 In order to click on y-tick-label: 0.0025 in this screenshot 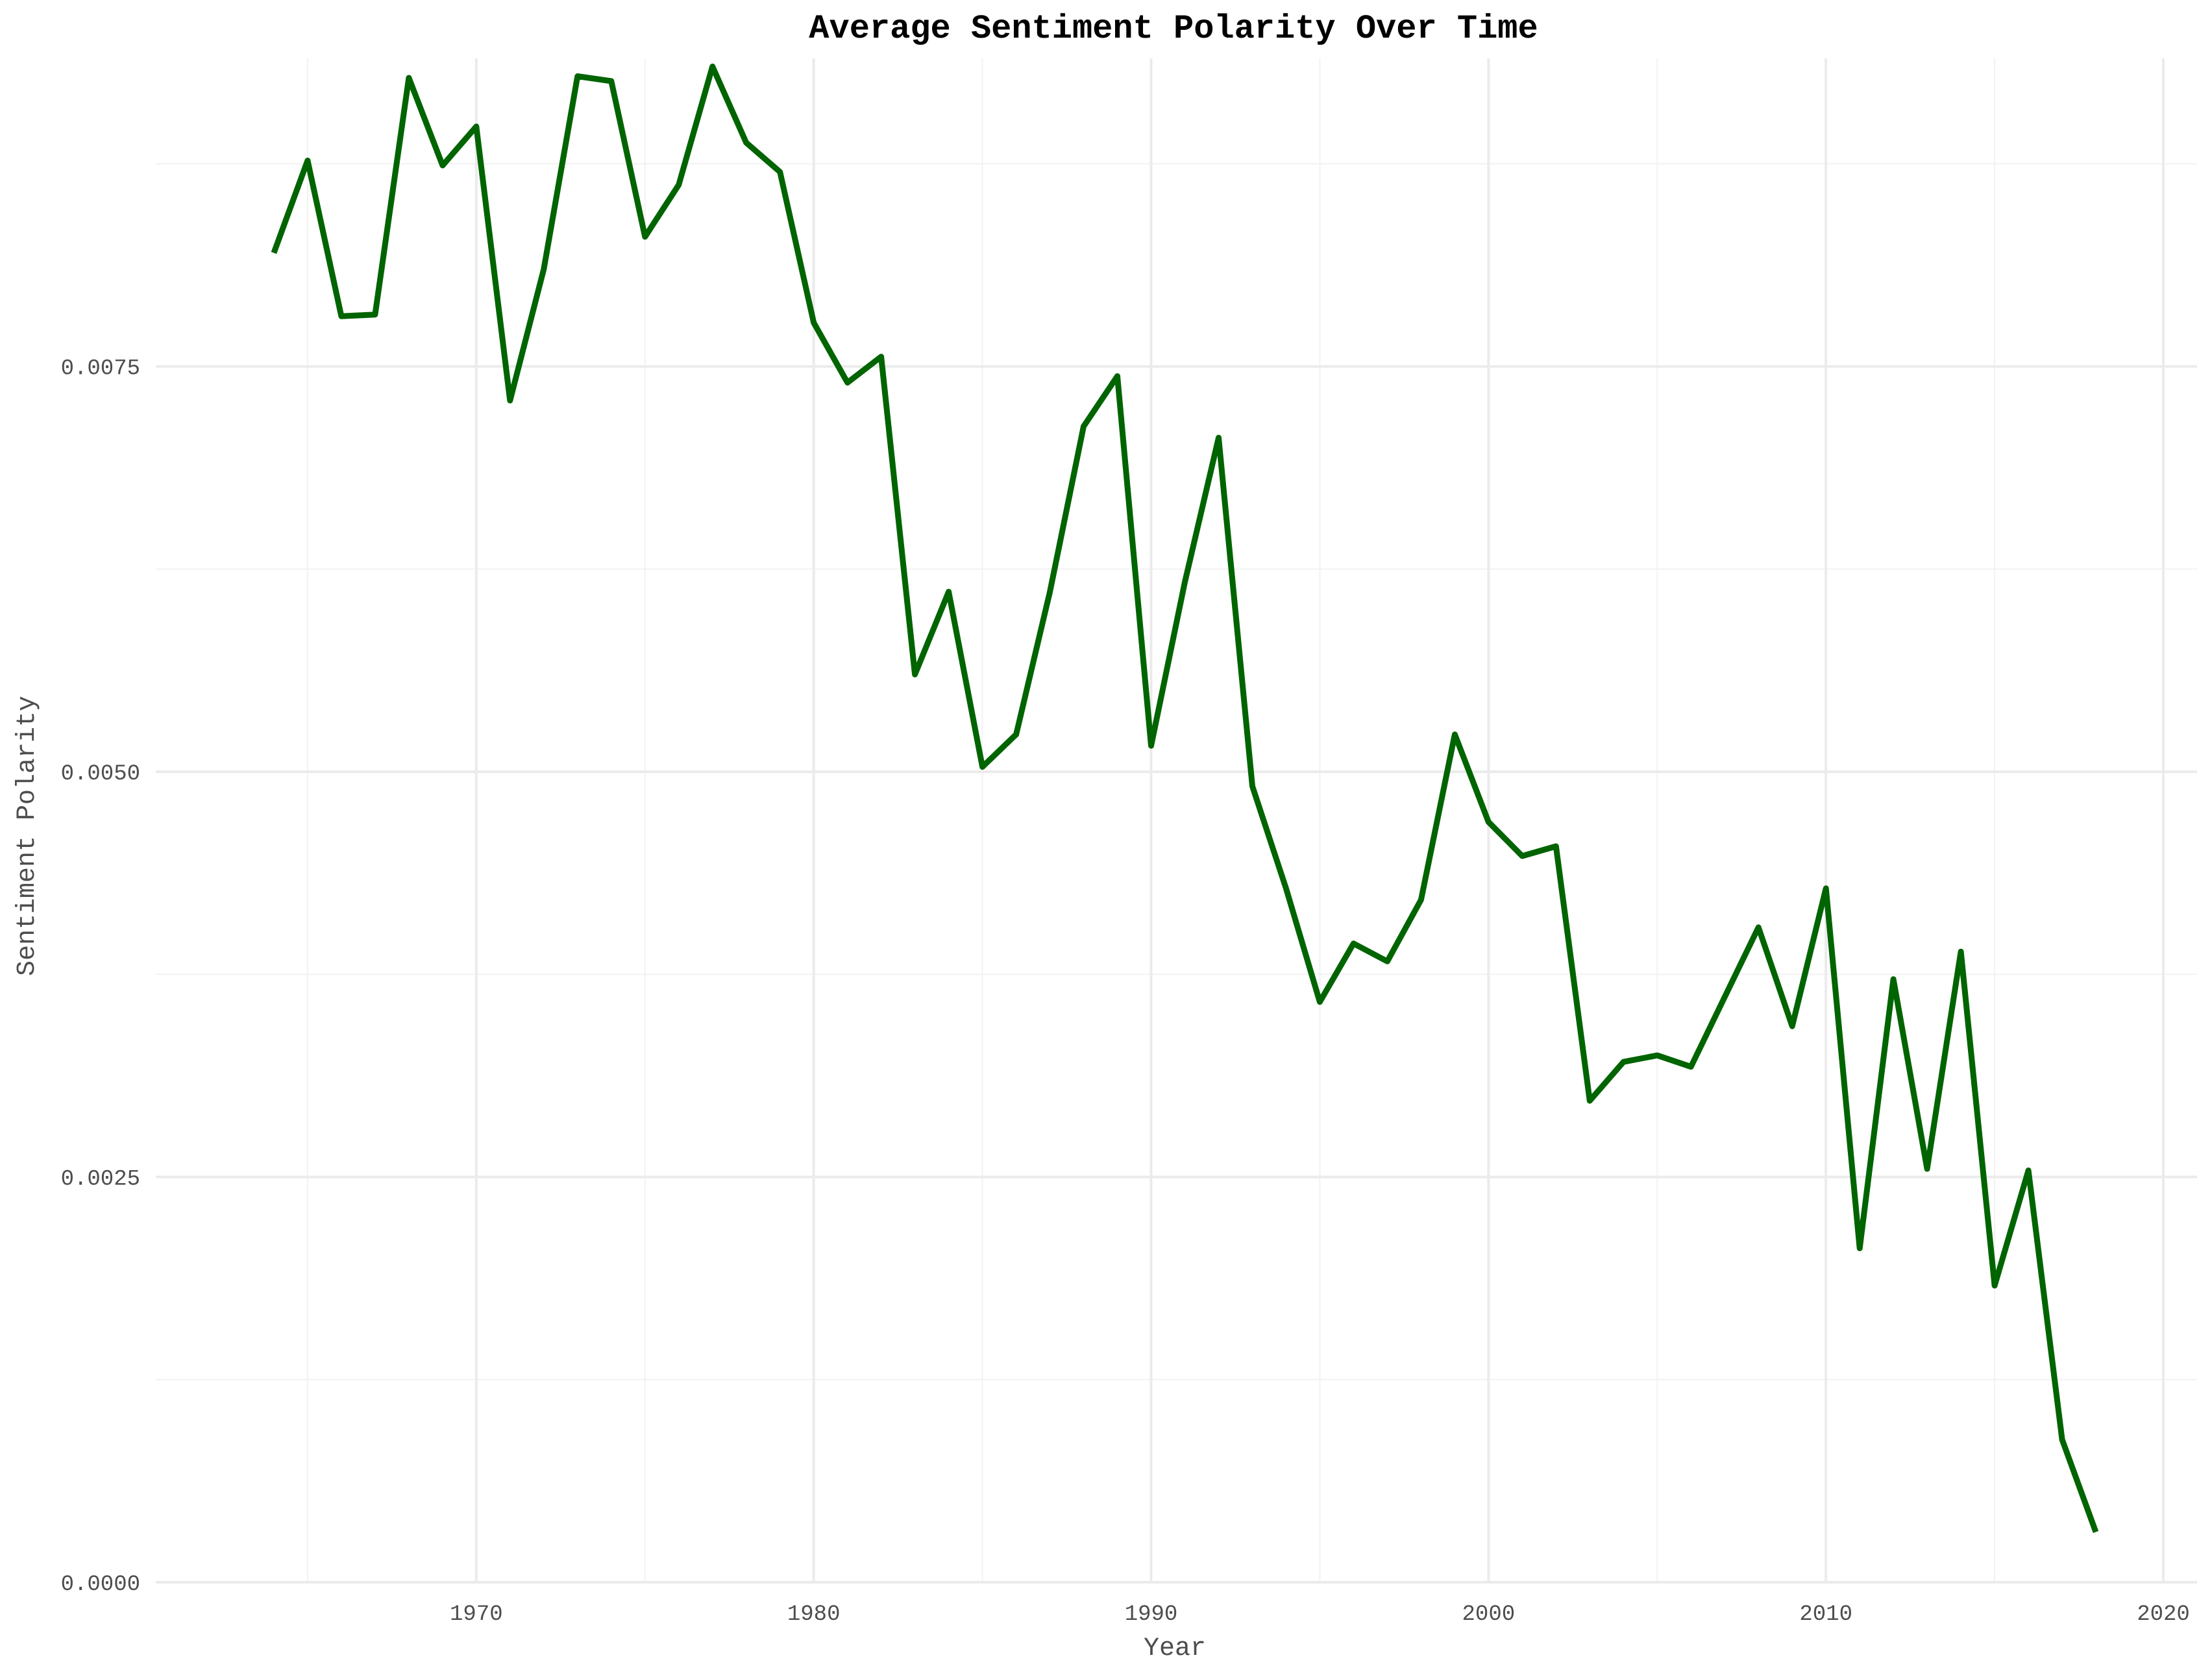, I will do `click(100, 1180)`.